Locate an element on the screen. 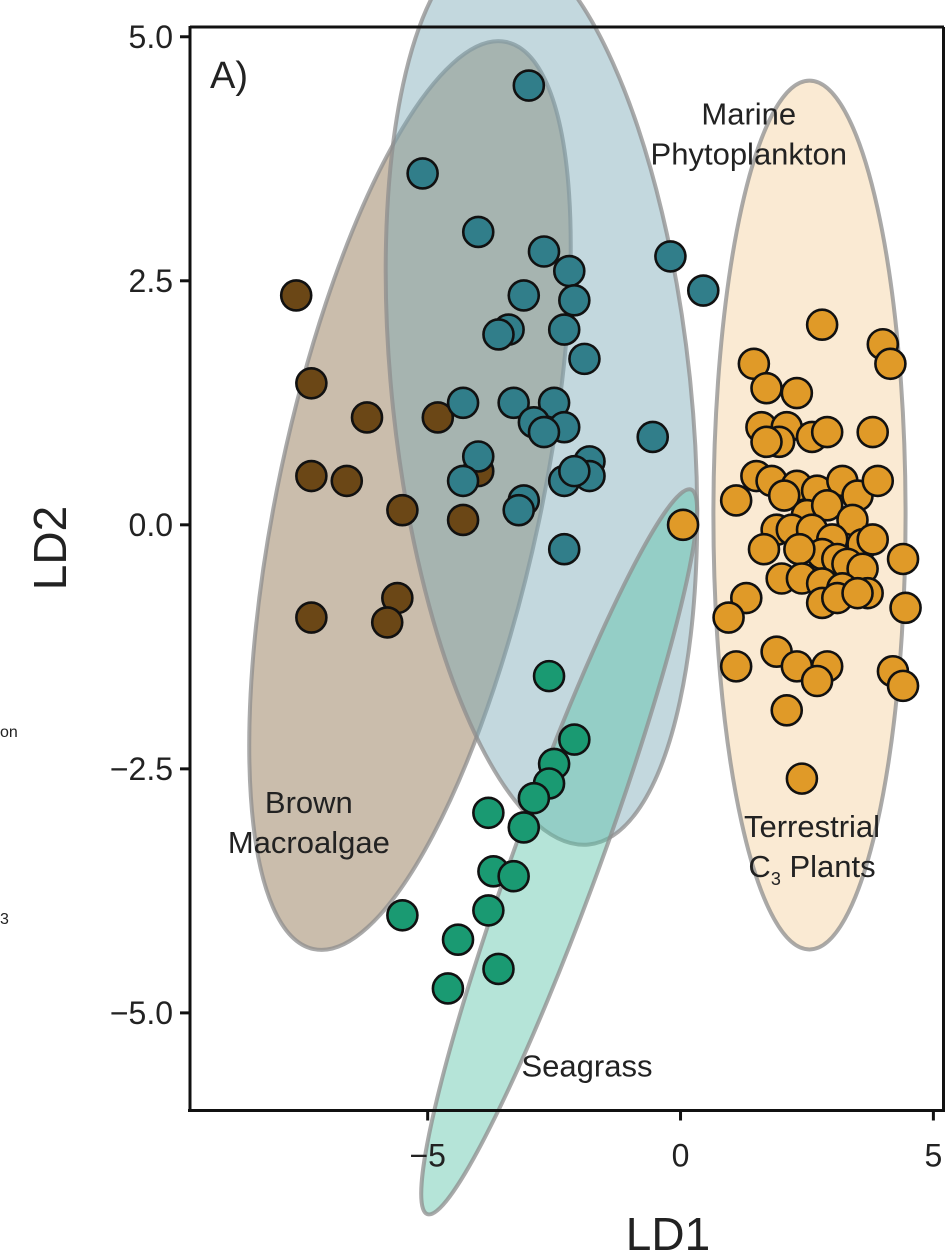  y-tick-label-4: −5.0 is located at coordinates (141, 1013).